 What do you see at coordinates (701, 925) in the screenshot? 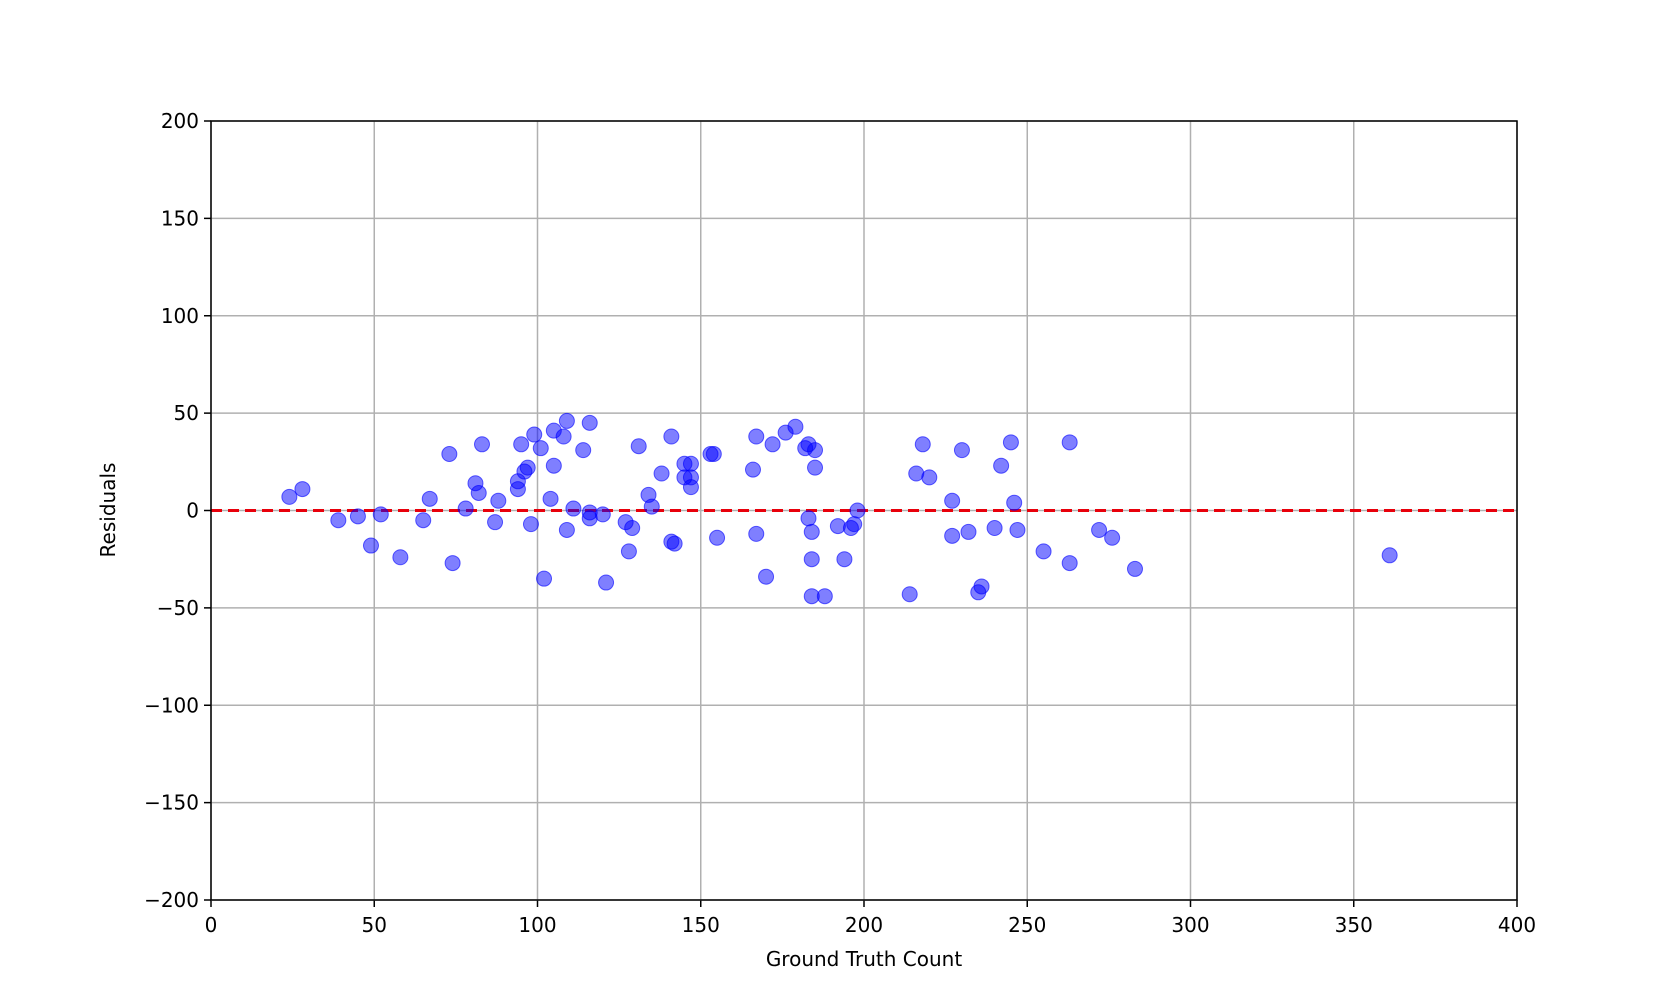
I see `x-tick-label: 150` at bounding box center [701, 925].